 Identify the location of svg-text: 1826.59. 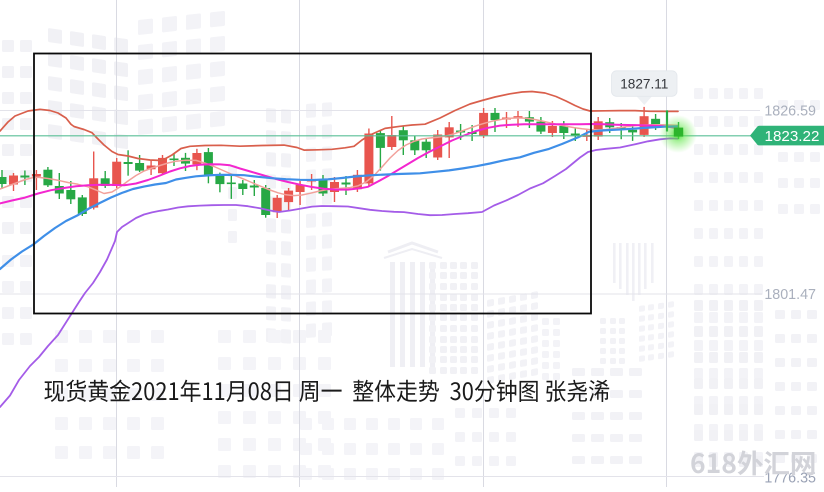
(790, 111).